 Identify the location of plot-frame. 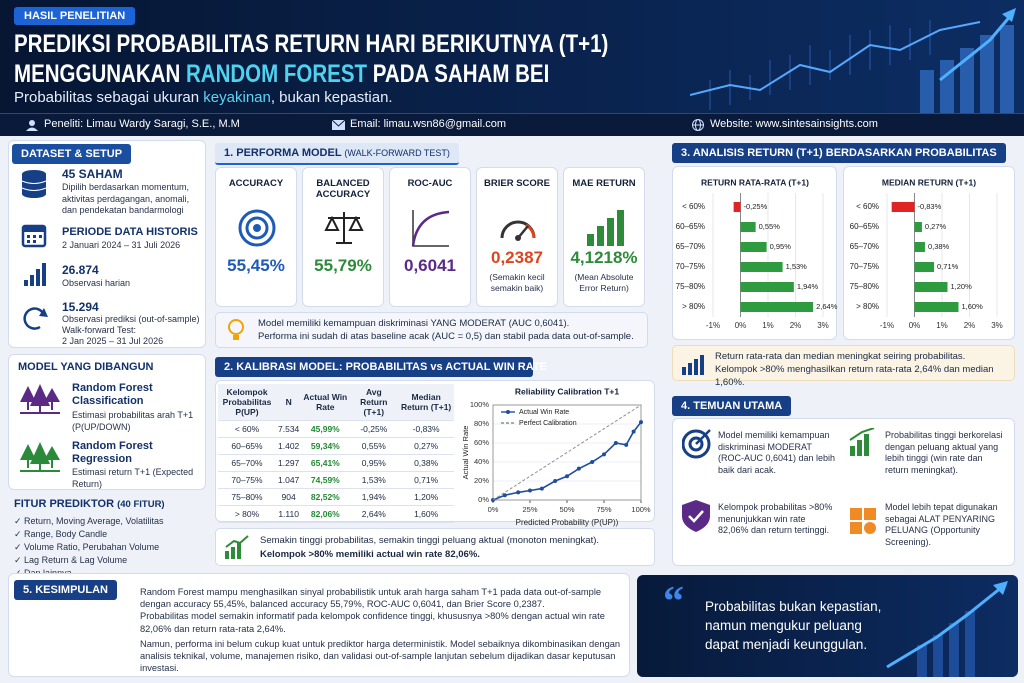
(567, 452).